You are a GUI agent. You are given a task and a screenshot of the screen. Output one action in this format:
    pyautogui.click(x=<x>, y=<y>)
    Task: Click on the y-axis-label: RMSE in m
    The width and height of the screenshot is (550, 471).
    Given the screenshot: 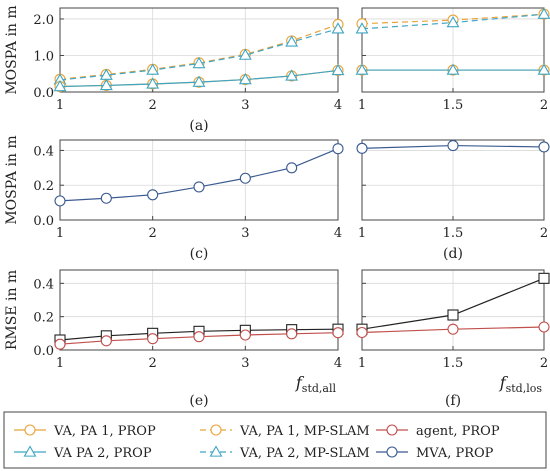 What is the action you would take?
    pyautogui.click(x=12, y=310)
    